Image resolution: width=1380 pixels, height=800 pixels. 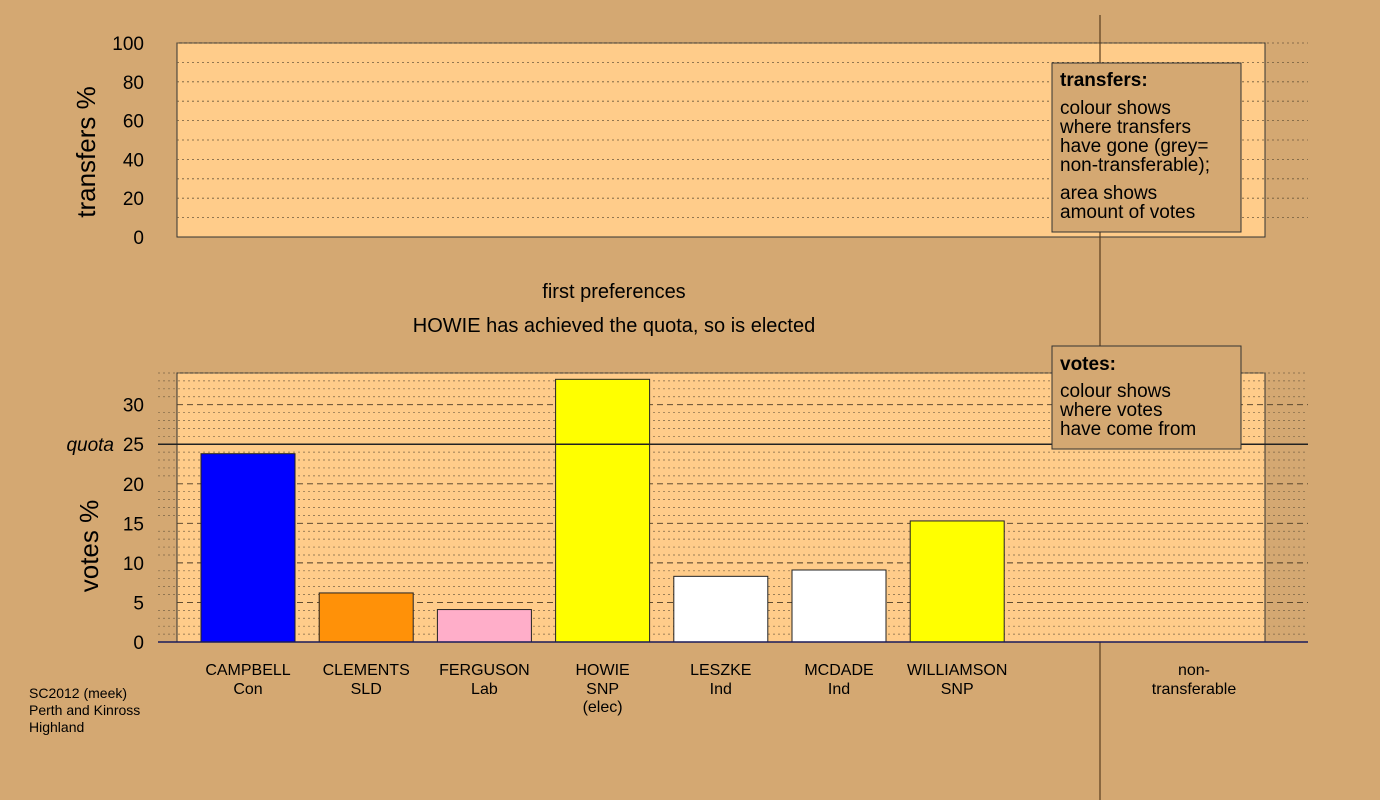 I want to click on votes-tick-label: 15, so click(x=133, y=524).